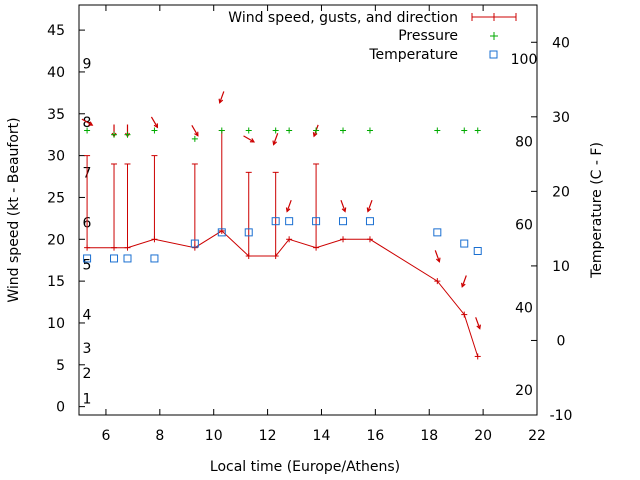 This screenshot has width=640, height=480. What do you see at coordinates (56, 115) in the screenshot?
I see `y-tick-label-left: 35` at bounding box center [56, 115].